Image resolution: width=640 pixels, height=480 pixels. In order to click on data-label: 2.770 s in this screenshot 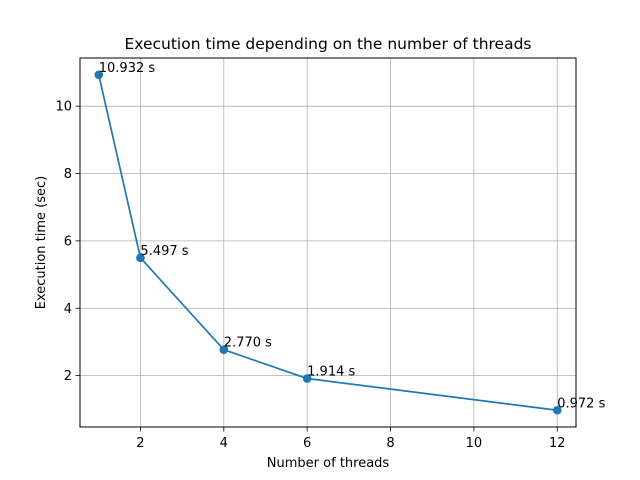, I will do `click(248, 343)`.